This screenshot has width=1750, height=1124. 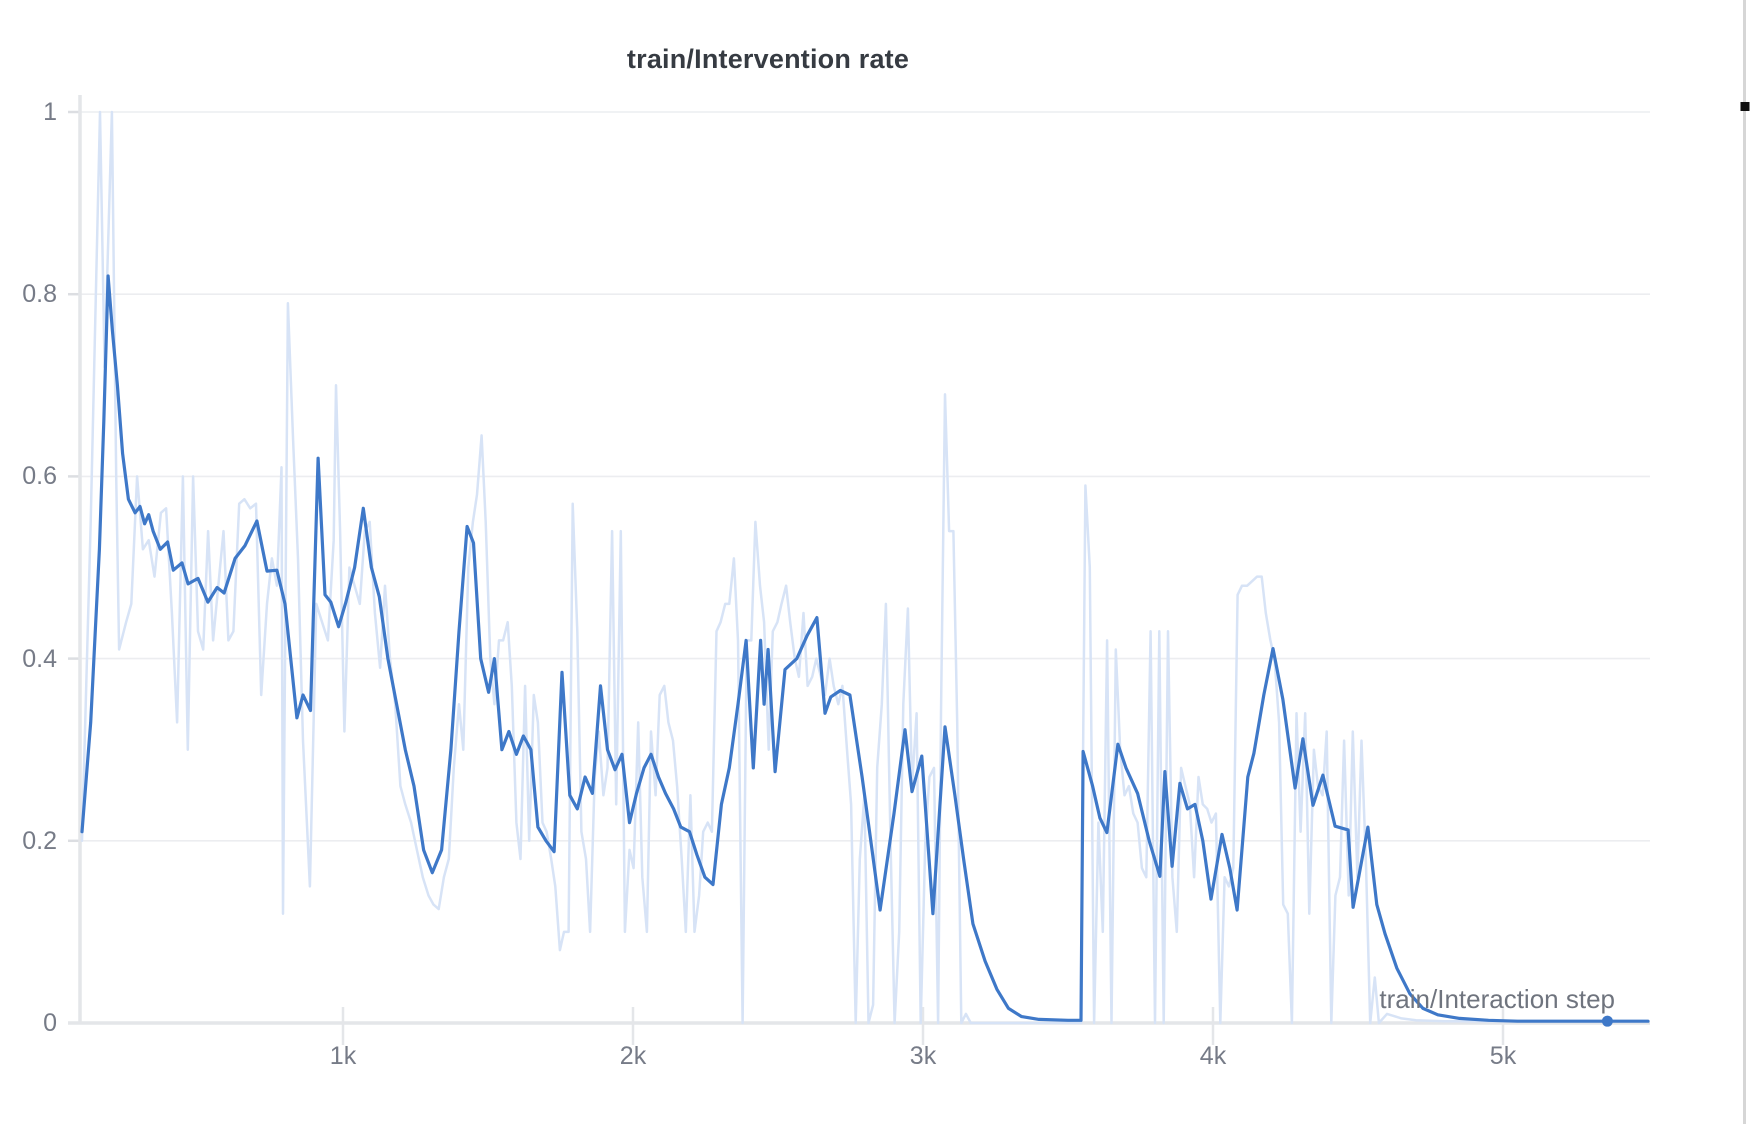 I want to click on x-axis-label: train/Interaction step, so click(x=1497, y=999).